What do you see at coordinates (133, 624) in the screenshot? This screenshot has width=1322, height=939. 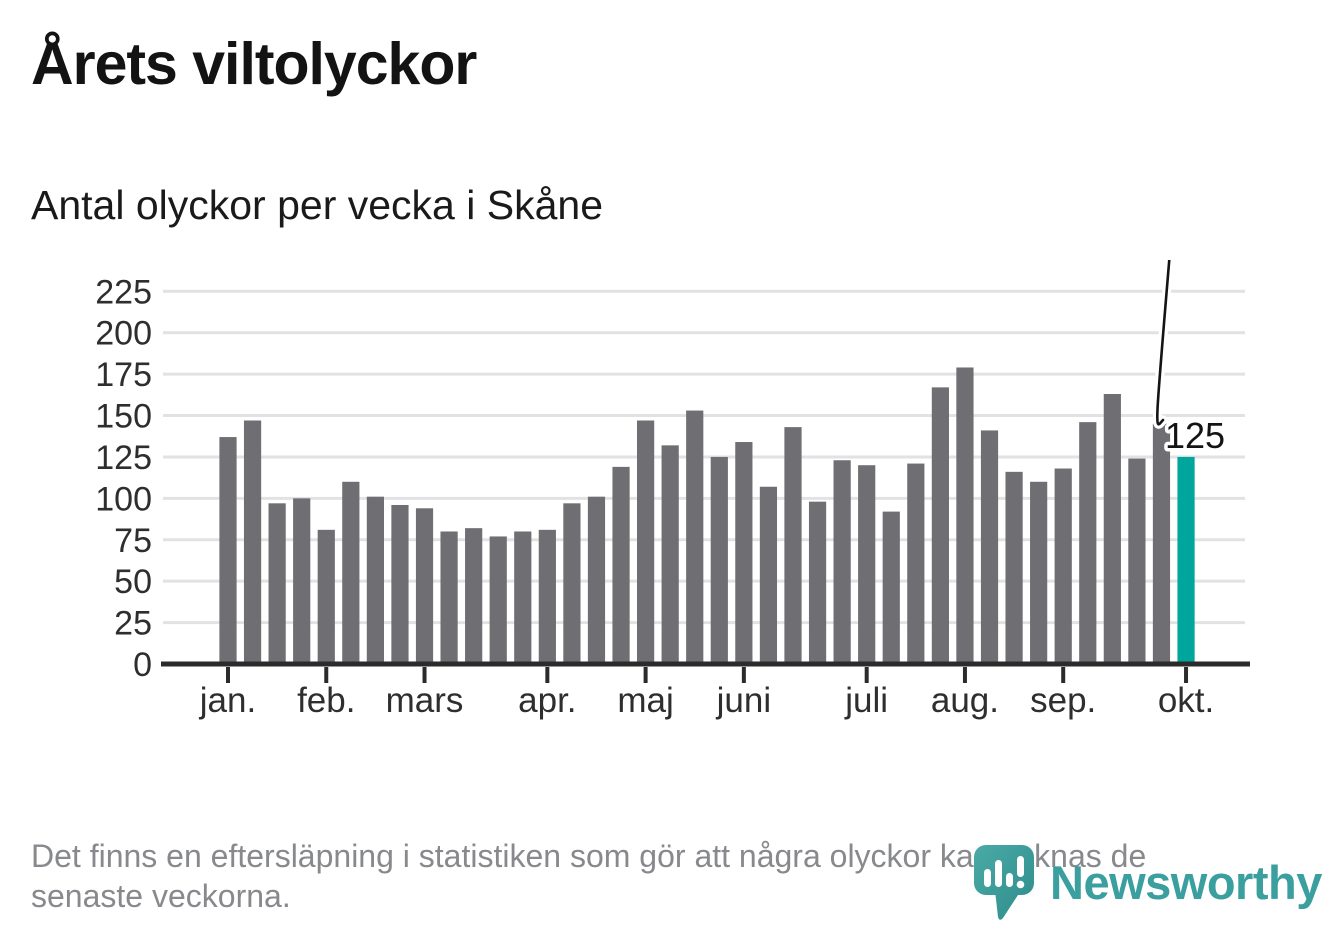 I see `y-axis-label-25: 25` at bounding box center [133, 624].